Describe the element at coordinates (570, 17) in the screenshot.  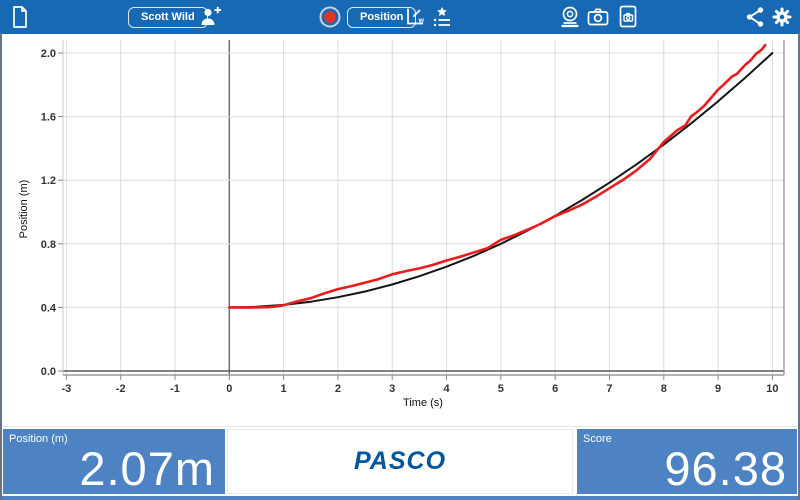
I see `sensor-icon` at that location.